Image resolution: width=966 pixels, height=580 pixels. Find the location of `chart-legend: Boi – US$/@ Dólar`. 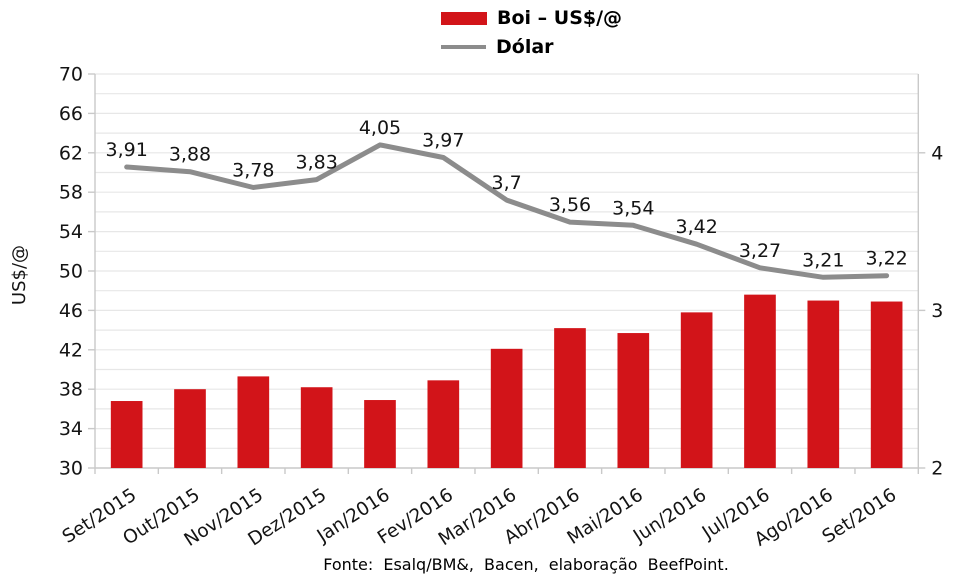

chart-legend: Boi – US$/@ Dólar is located at coordinates (531, 32).